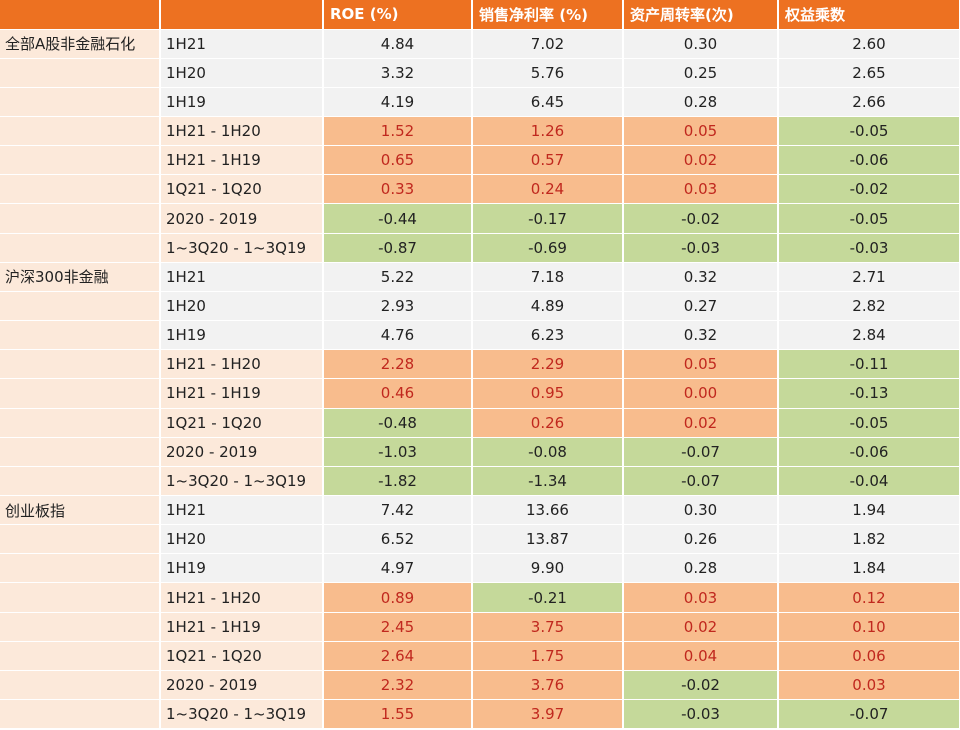 The image size is (960, 730). I want to click on table-row: 1H20 6.52 13.87 0.26 1.82, so click(480, 539).